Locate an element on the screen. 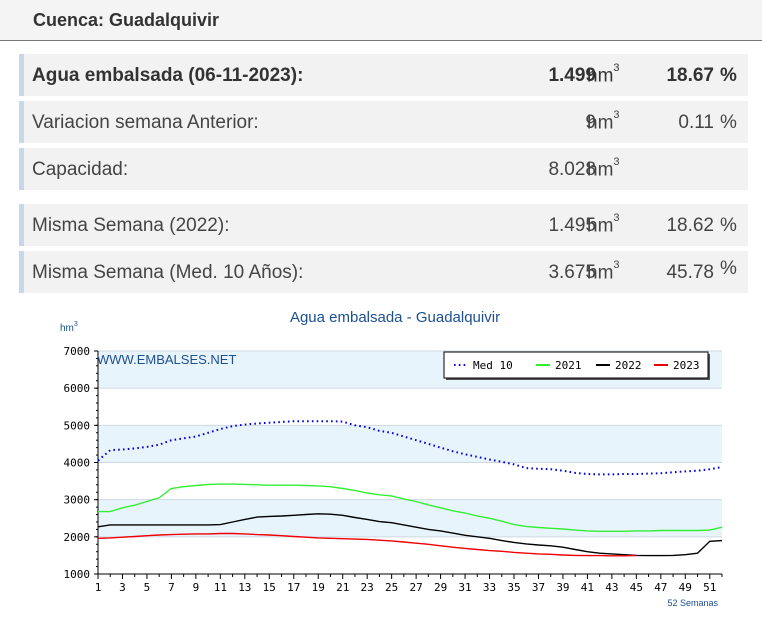 This screenshot has width=762, height=618. series-line-2021 is located at coordinates (410, 508).